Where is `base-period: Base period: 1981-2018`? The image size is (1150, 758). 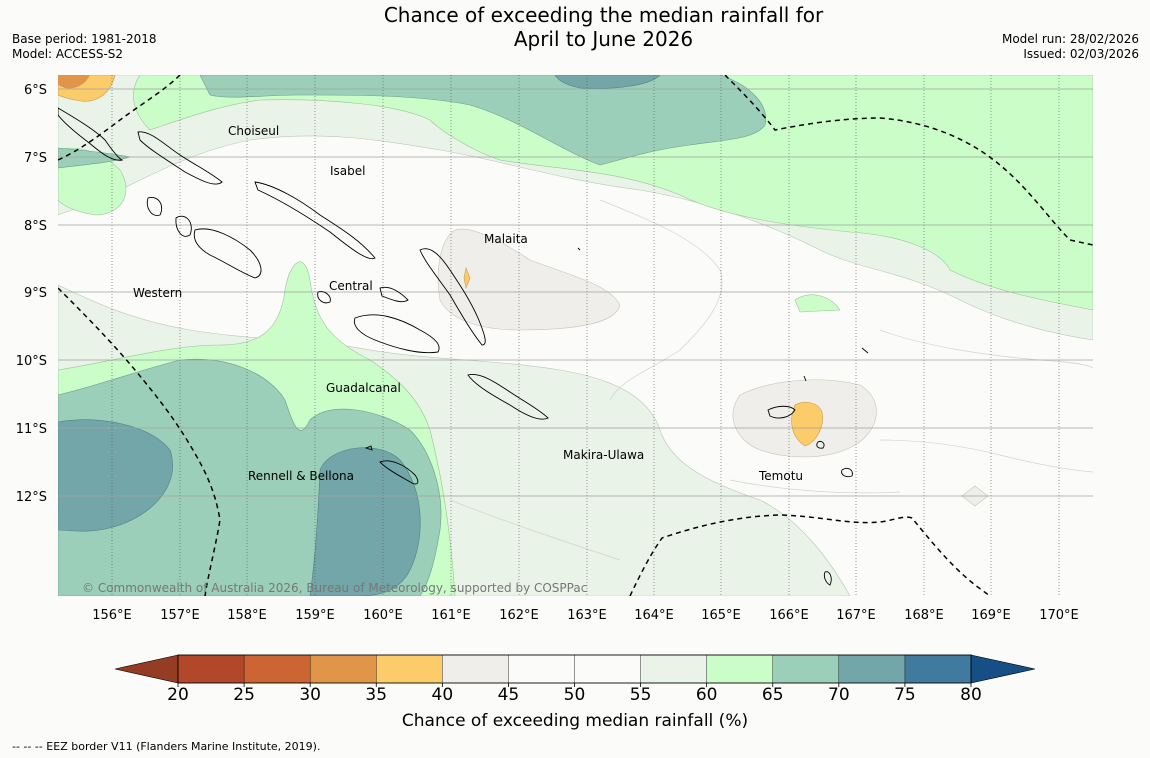 base-period: Base period: 1981-2018 is located at coordinates (84, 39).